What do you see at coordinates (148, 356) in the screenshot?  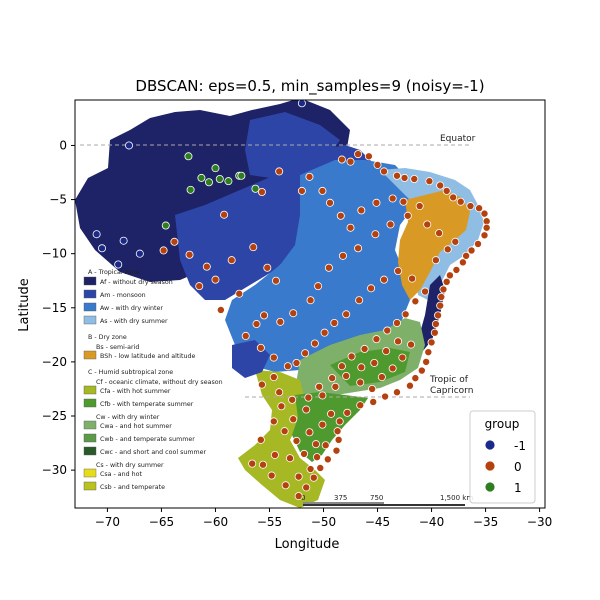 I see `map-legend-text: BSh - low latitude and altitude` at bounding box center [148, 356].